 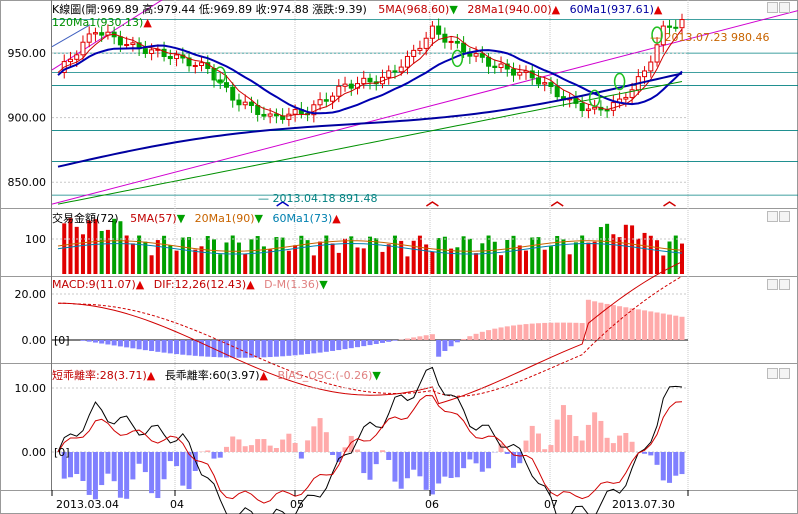 I want to click on bias-tick-label: 10.00, so click(x=31, y=388).